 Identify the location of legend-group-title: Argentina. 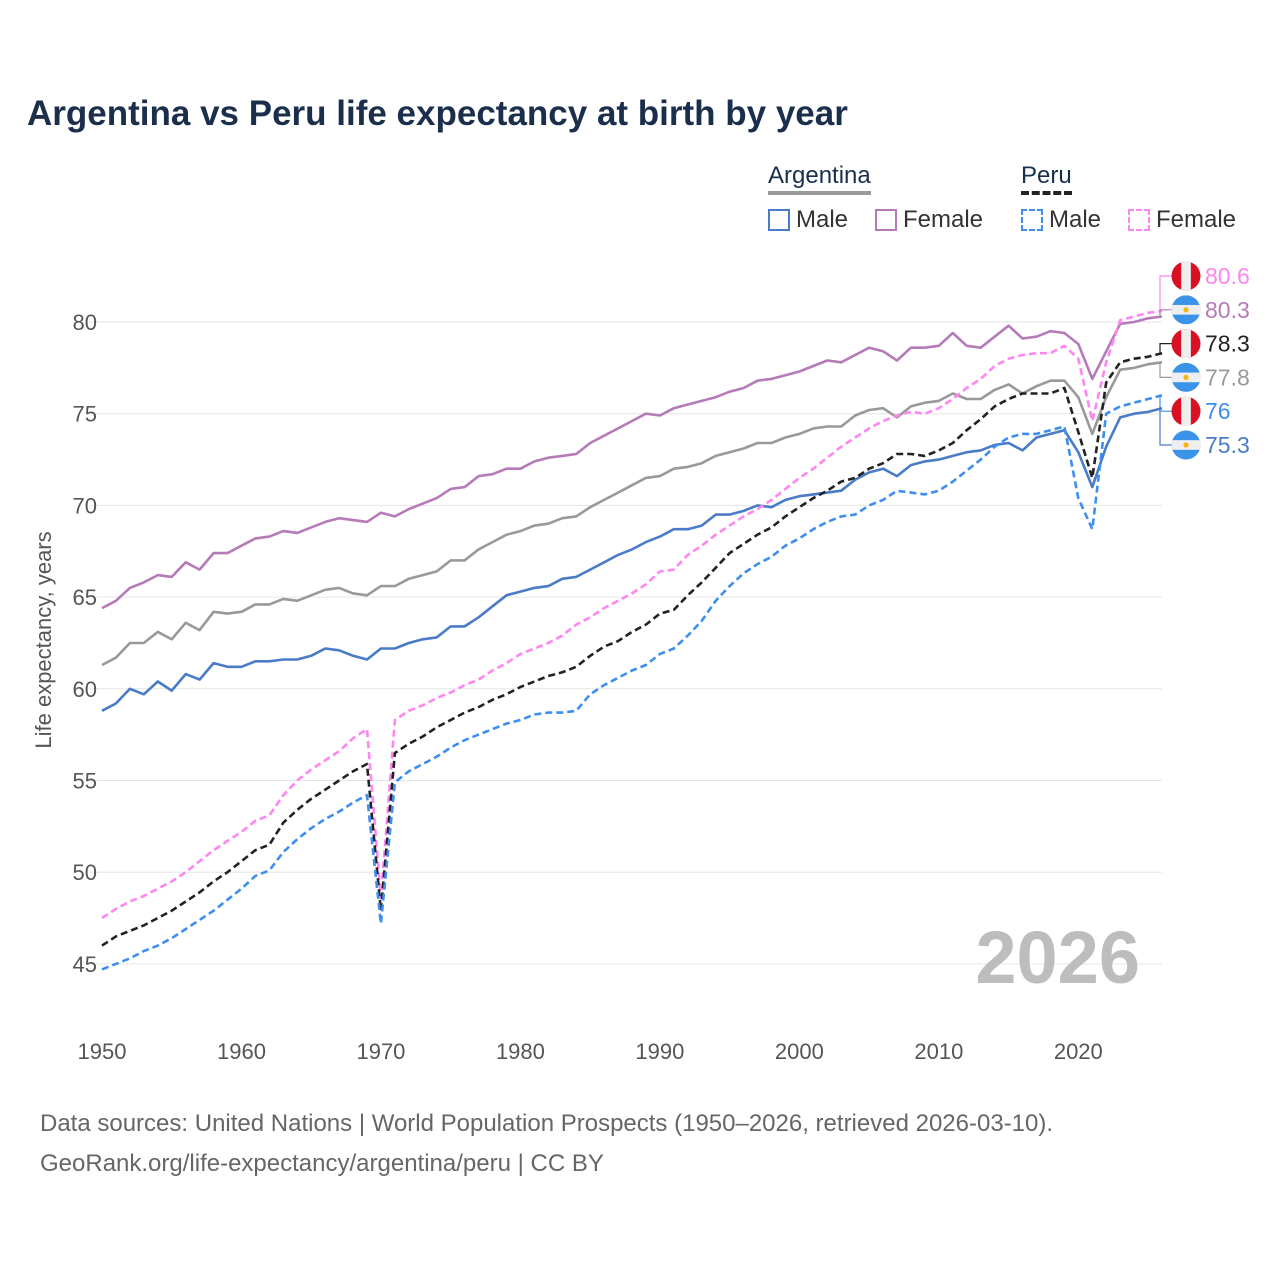
(819, 175).